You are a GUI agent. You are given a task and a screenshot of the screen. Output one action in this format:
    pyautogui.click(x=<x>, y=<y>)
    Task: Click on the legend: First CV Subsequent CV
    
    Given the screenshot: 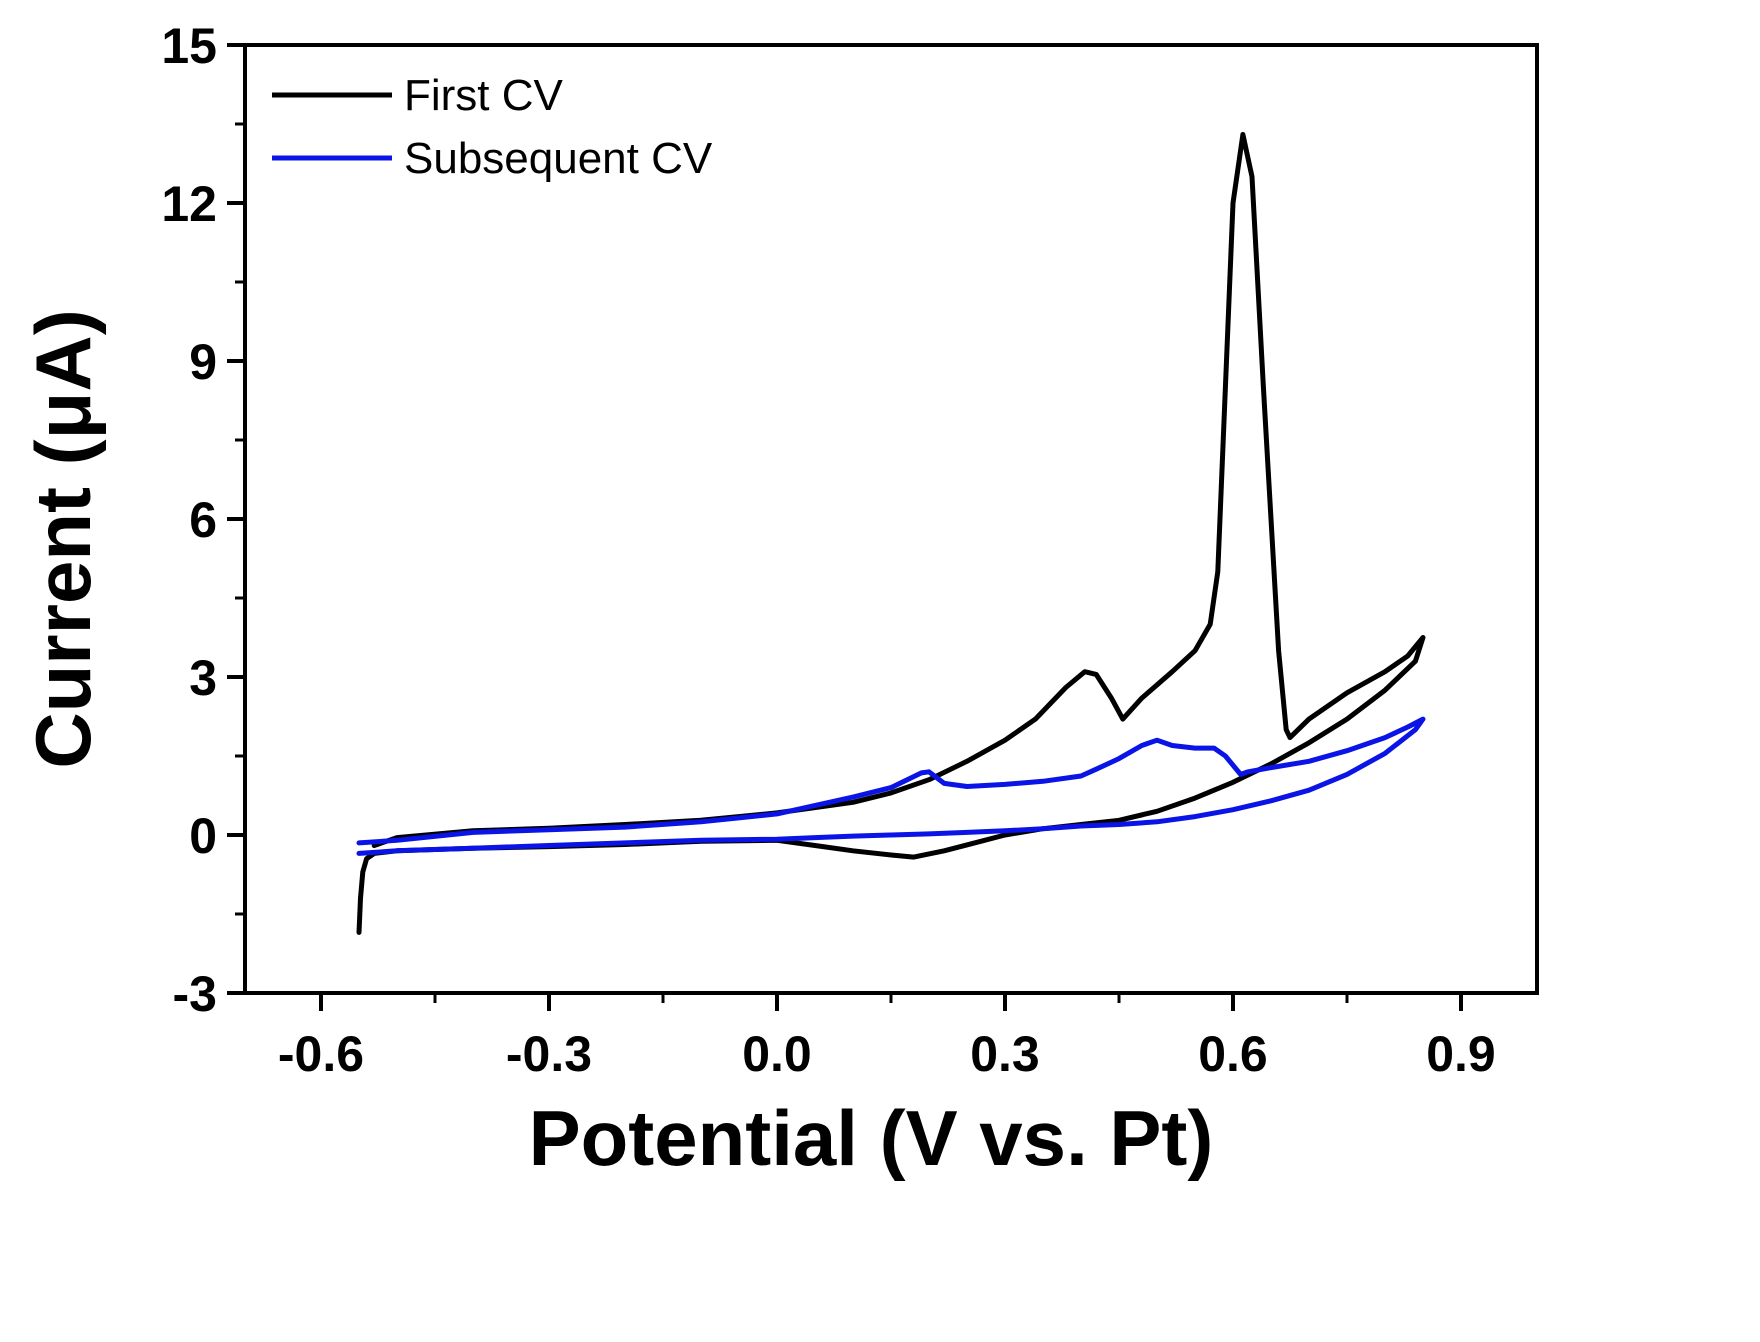 What is the action you would take?
    pyautogui.click(x=492, y=127)
    